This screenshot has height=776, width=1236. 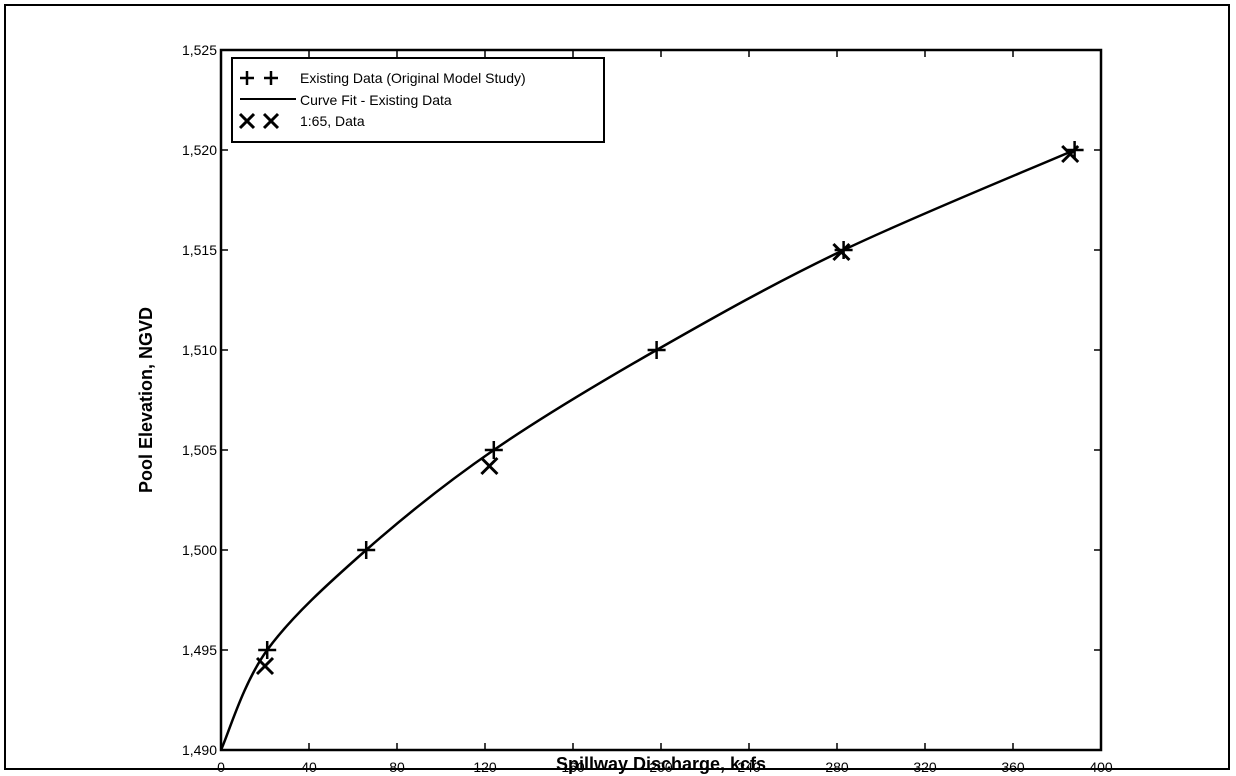 I want to click on legend-entry-existing: Existing Data (Original Model Study), so click(x=383, y=78).